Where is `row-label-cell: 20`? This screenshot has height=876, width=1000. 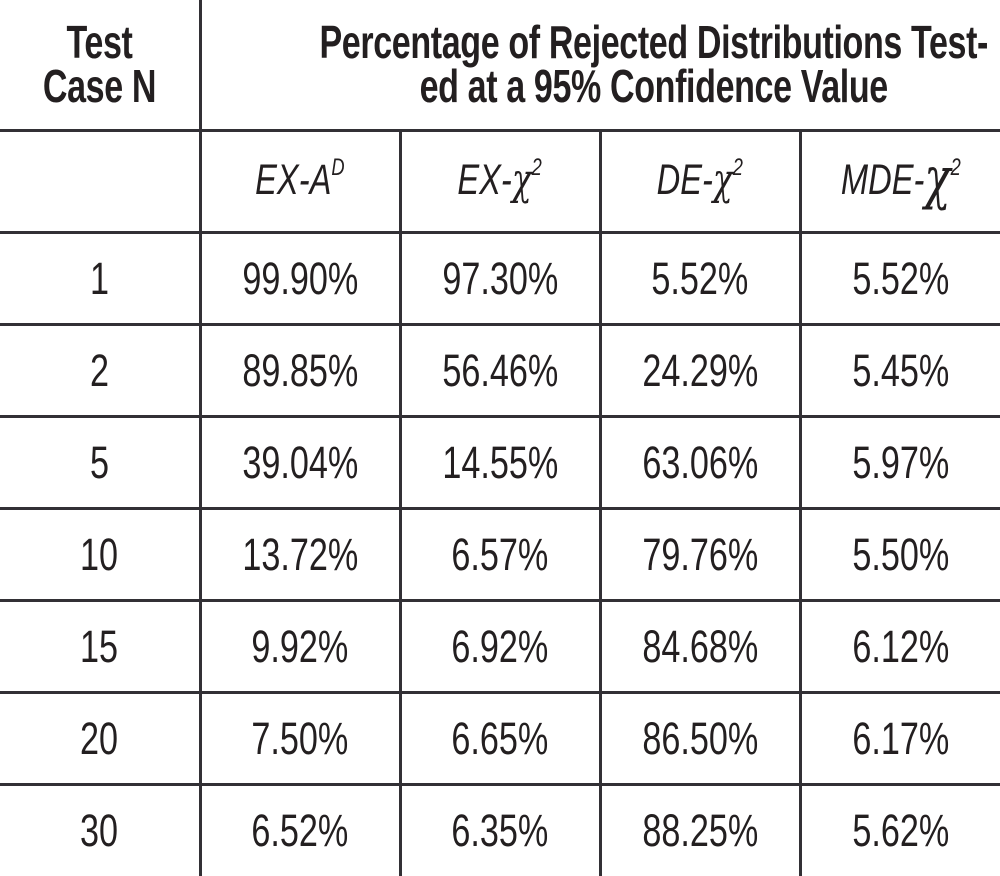
row-label-cell: 20 is located at coordinates (101, 738).